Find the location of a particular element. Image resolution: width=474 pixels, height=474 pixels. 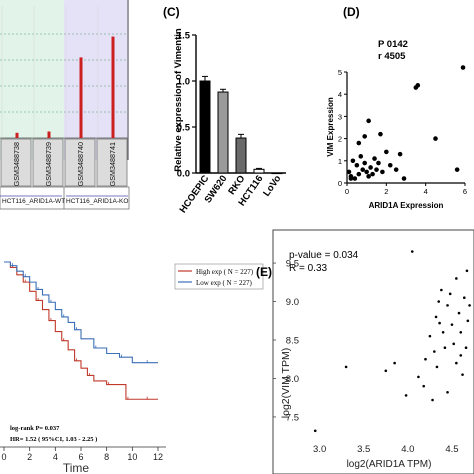

panel-d-plot: 0 1 2 3 4 5 0 2 4 6 is located at coordinates (402, 130).